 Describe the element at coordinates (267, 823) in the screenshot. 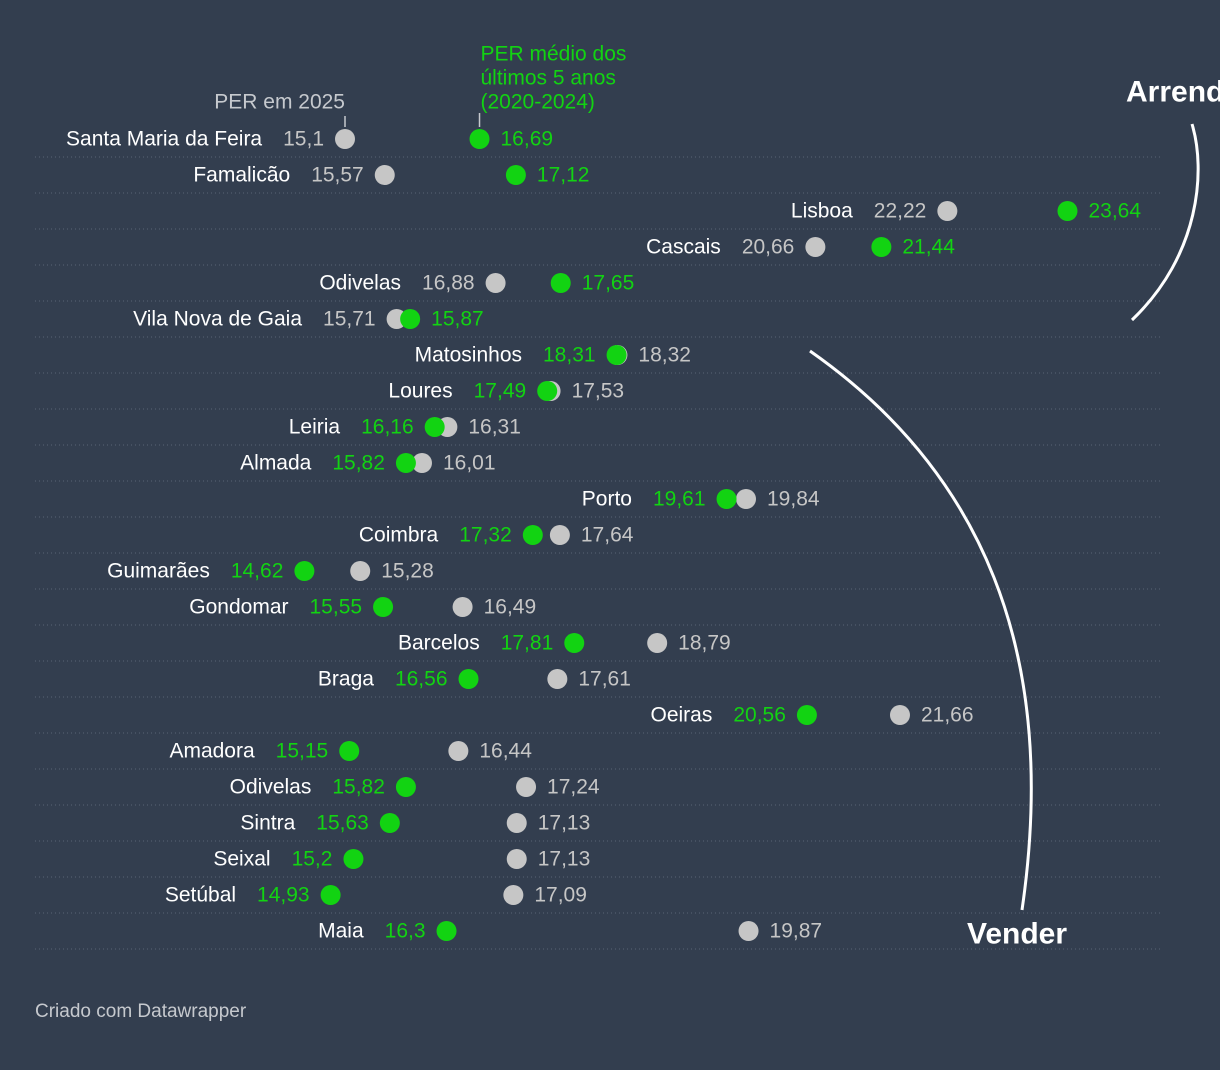

I see `city-label: Sintra` at that location.